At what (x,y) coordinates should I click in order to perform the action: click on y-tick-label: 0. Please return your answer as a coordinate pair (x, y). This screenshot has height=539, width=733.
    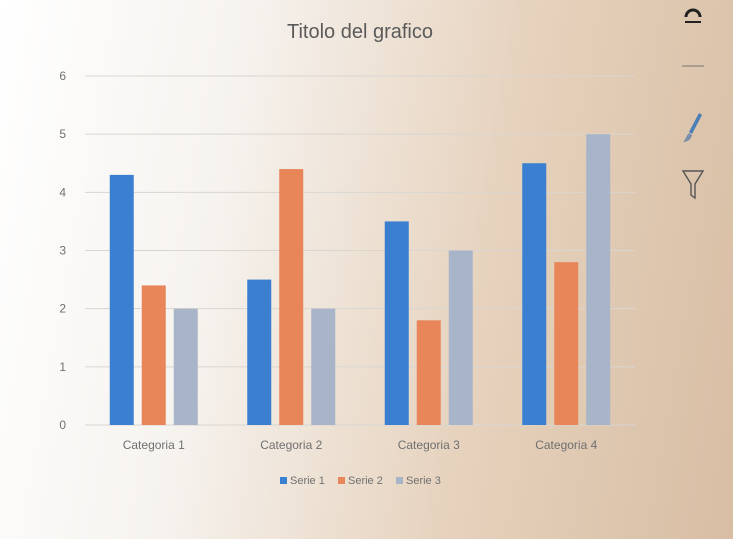
    Looking at the image, I should click on (62, 425).